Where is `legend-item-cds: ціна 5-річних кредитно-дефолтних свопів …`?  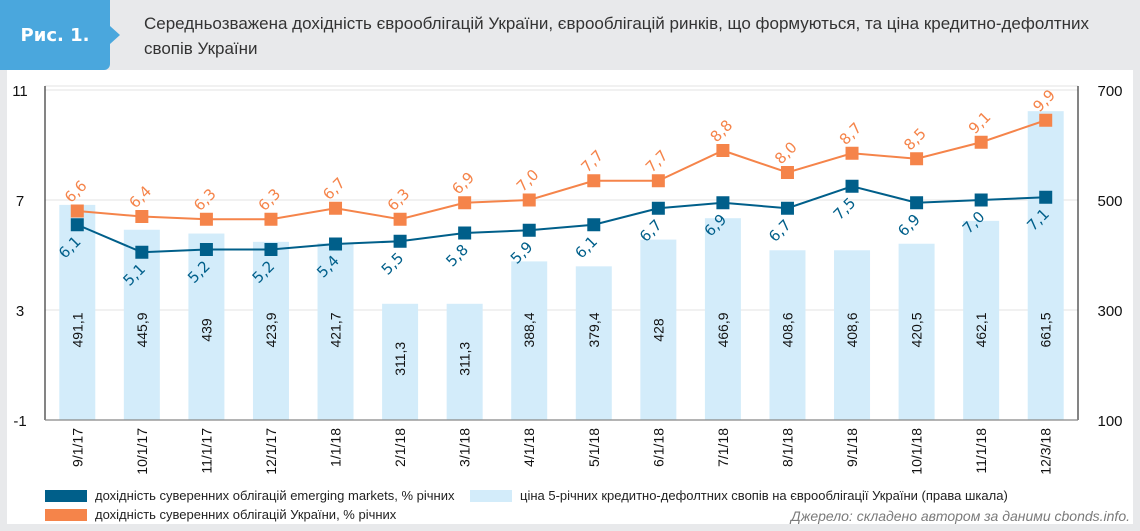 legend-item-cds: ціна 5-річних кредитно-дефолтних свопів … is located at coordinates (739, 495).